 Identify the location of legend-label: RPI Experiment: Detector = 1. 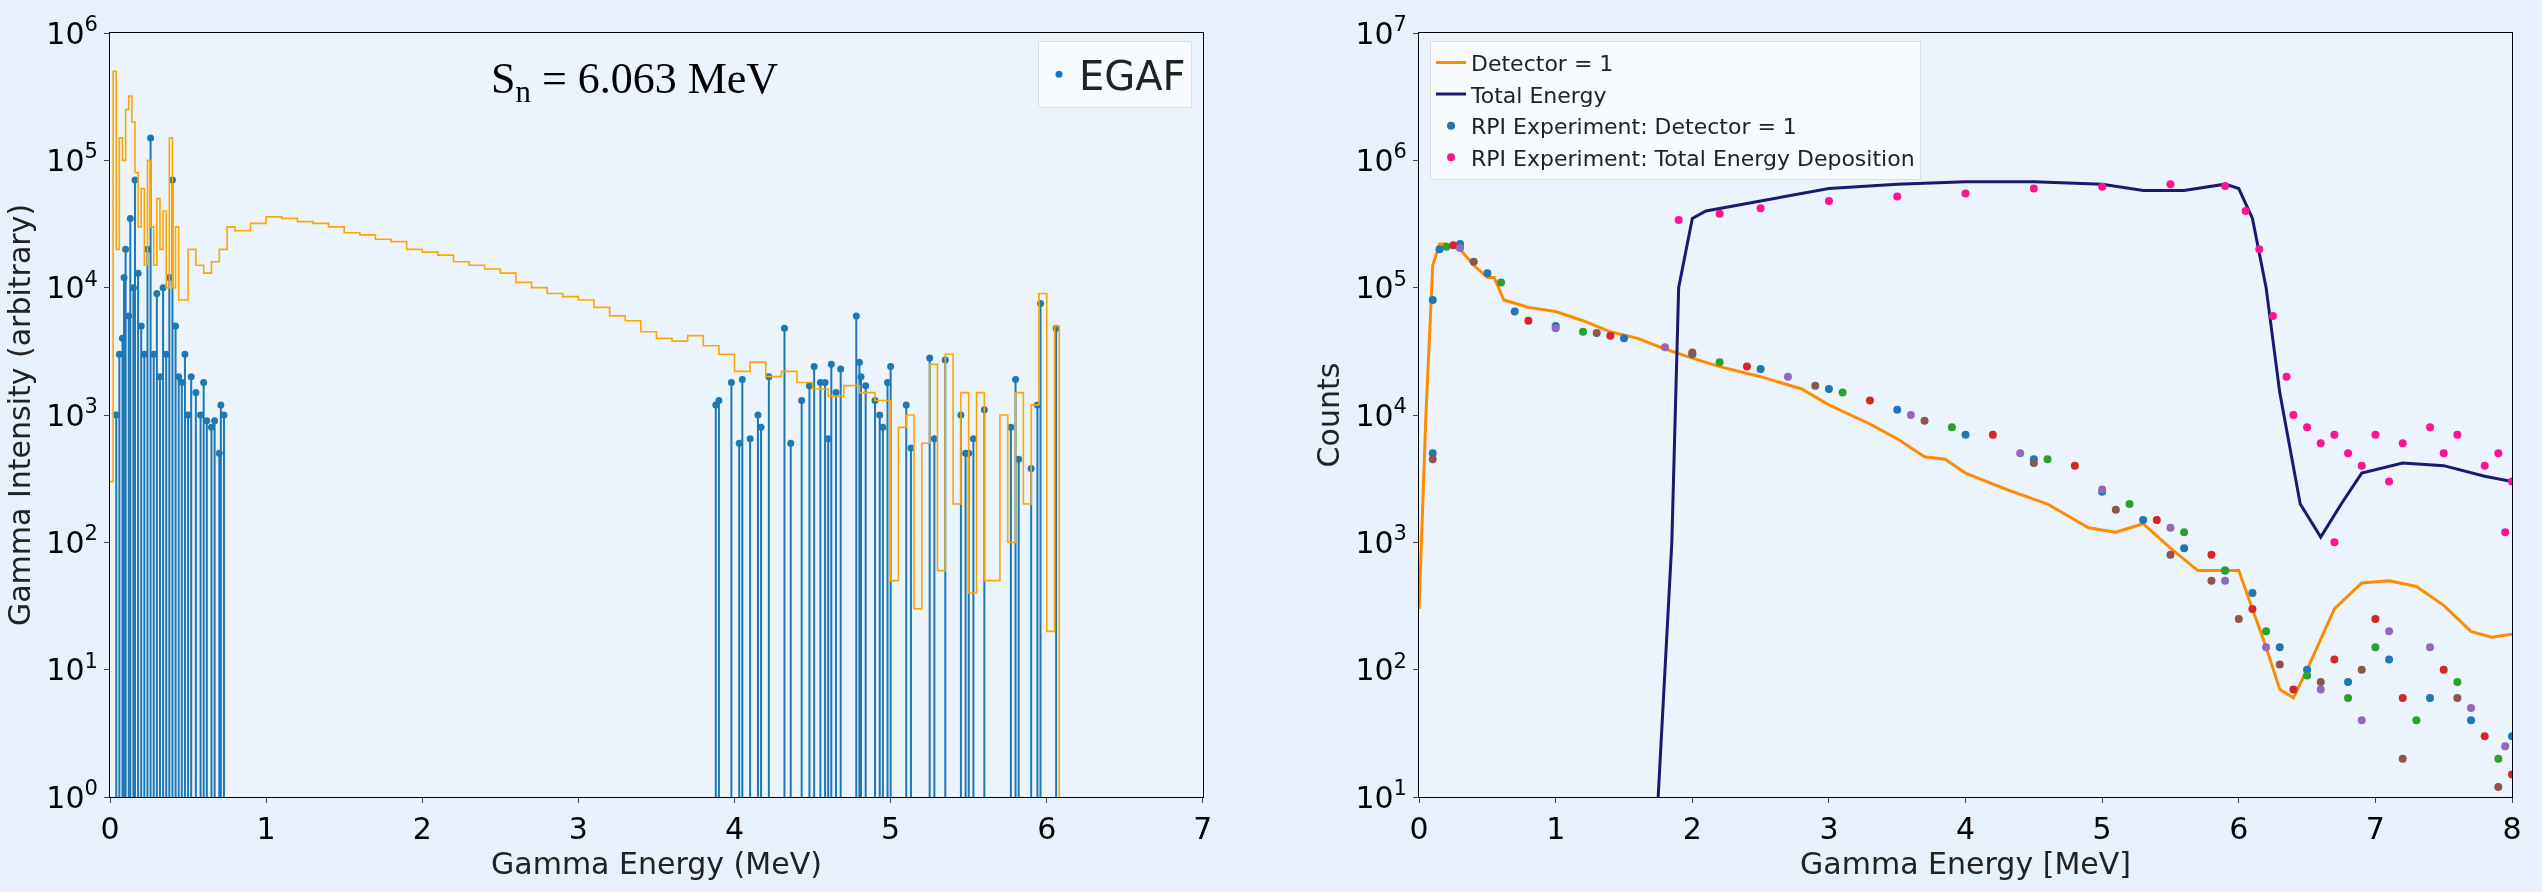
(1634, 127).